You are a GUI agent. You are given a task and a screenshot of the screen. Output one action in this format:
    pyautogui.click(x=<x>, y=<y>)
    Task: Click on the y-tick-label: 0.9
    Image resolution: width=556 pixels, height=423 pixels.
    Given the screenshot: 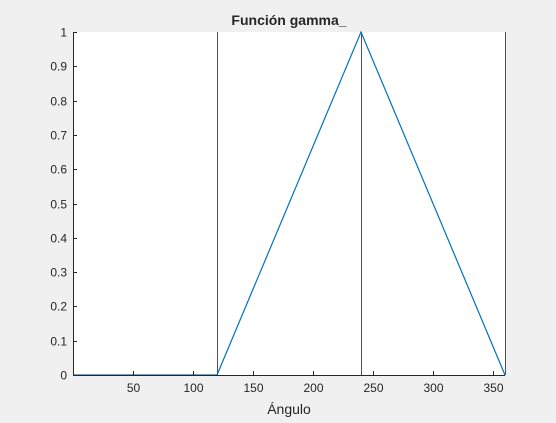 What is the action you would take?
    pyautogui.click(x=58, y=67)
    